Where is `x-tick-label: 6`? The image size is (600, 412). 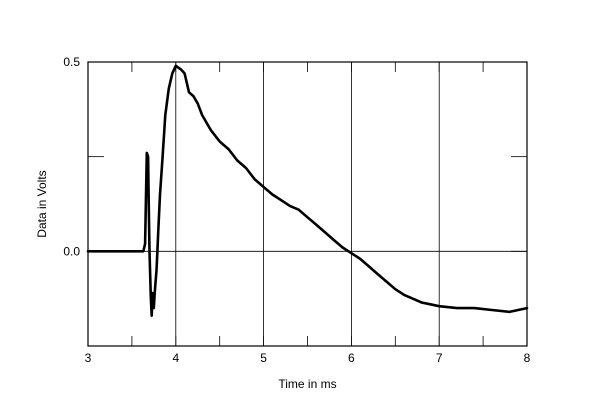 x-tick-label: 6 is located at coordinates (351, 358).